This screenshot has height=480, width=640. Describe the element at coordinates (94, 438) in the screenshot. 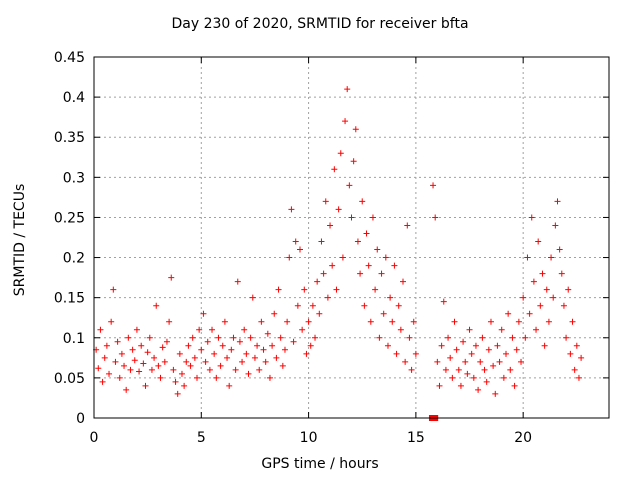

I see `x-tick-label: 0` at that location.